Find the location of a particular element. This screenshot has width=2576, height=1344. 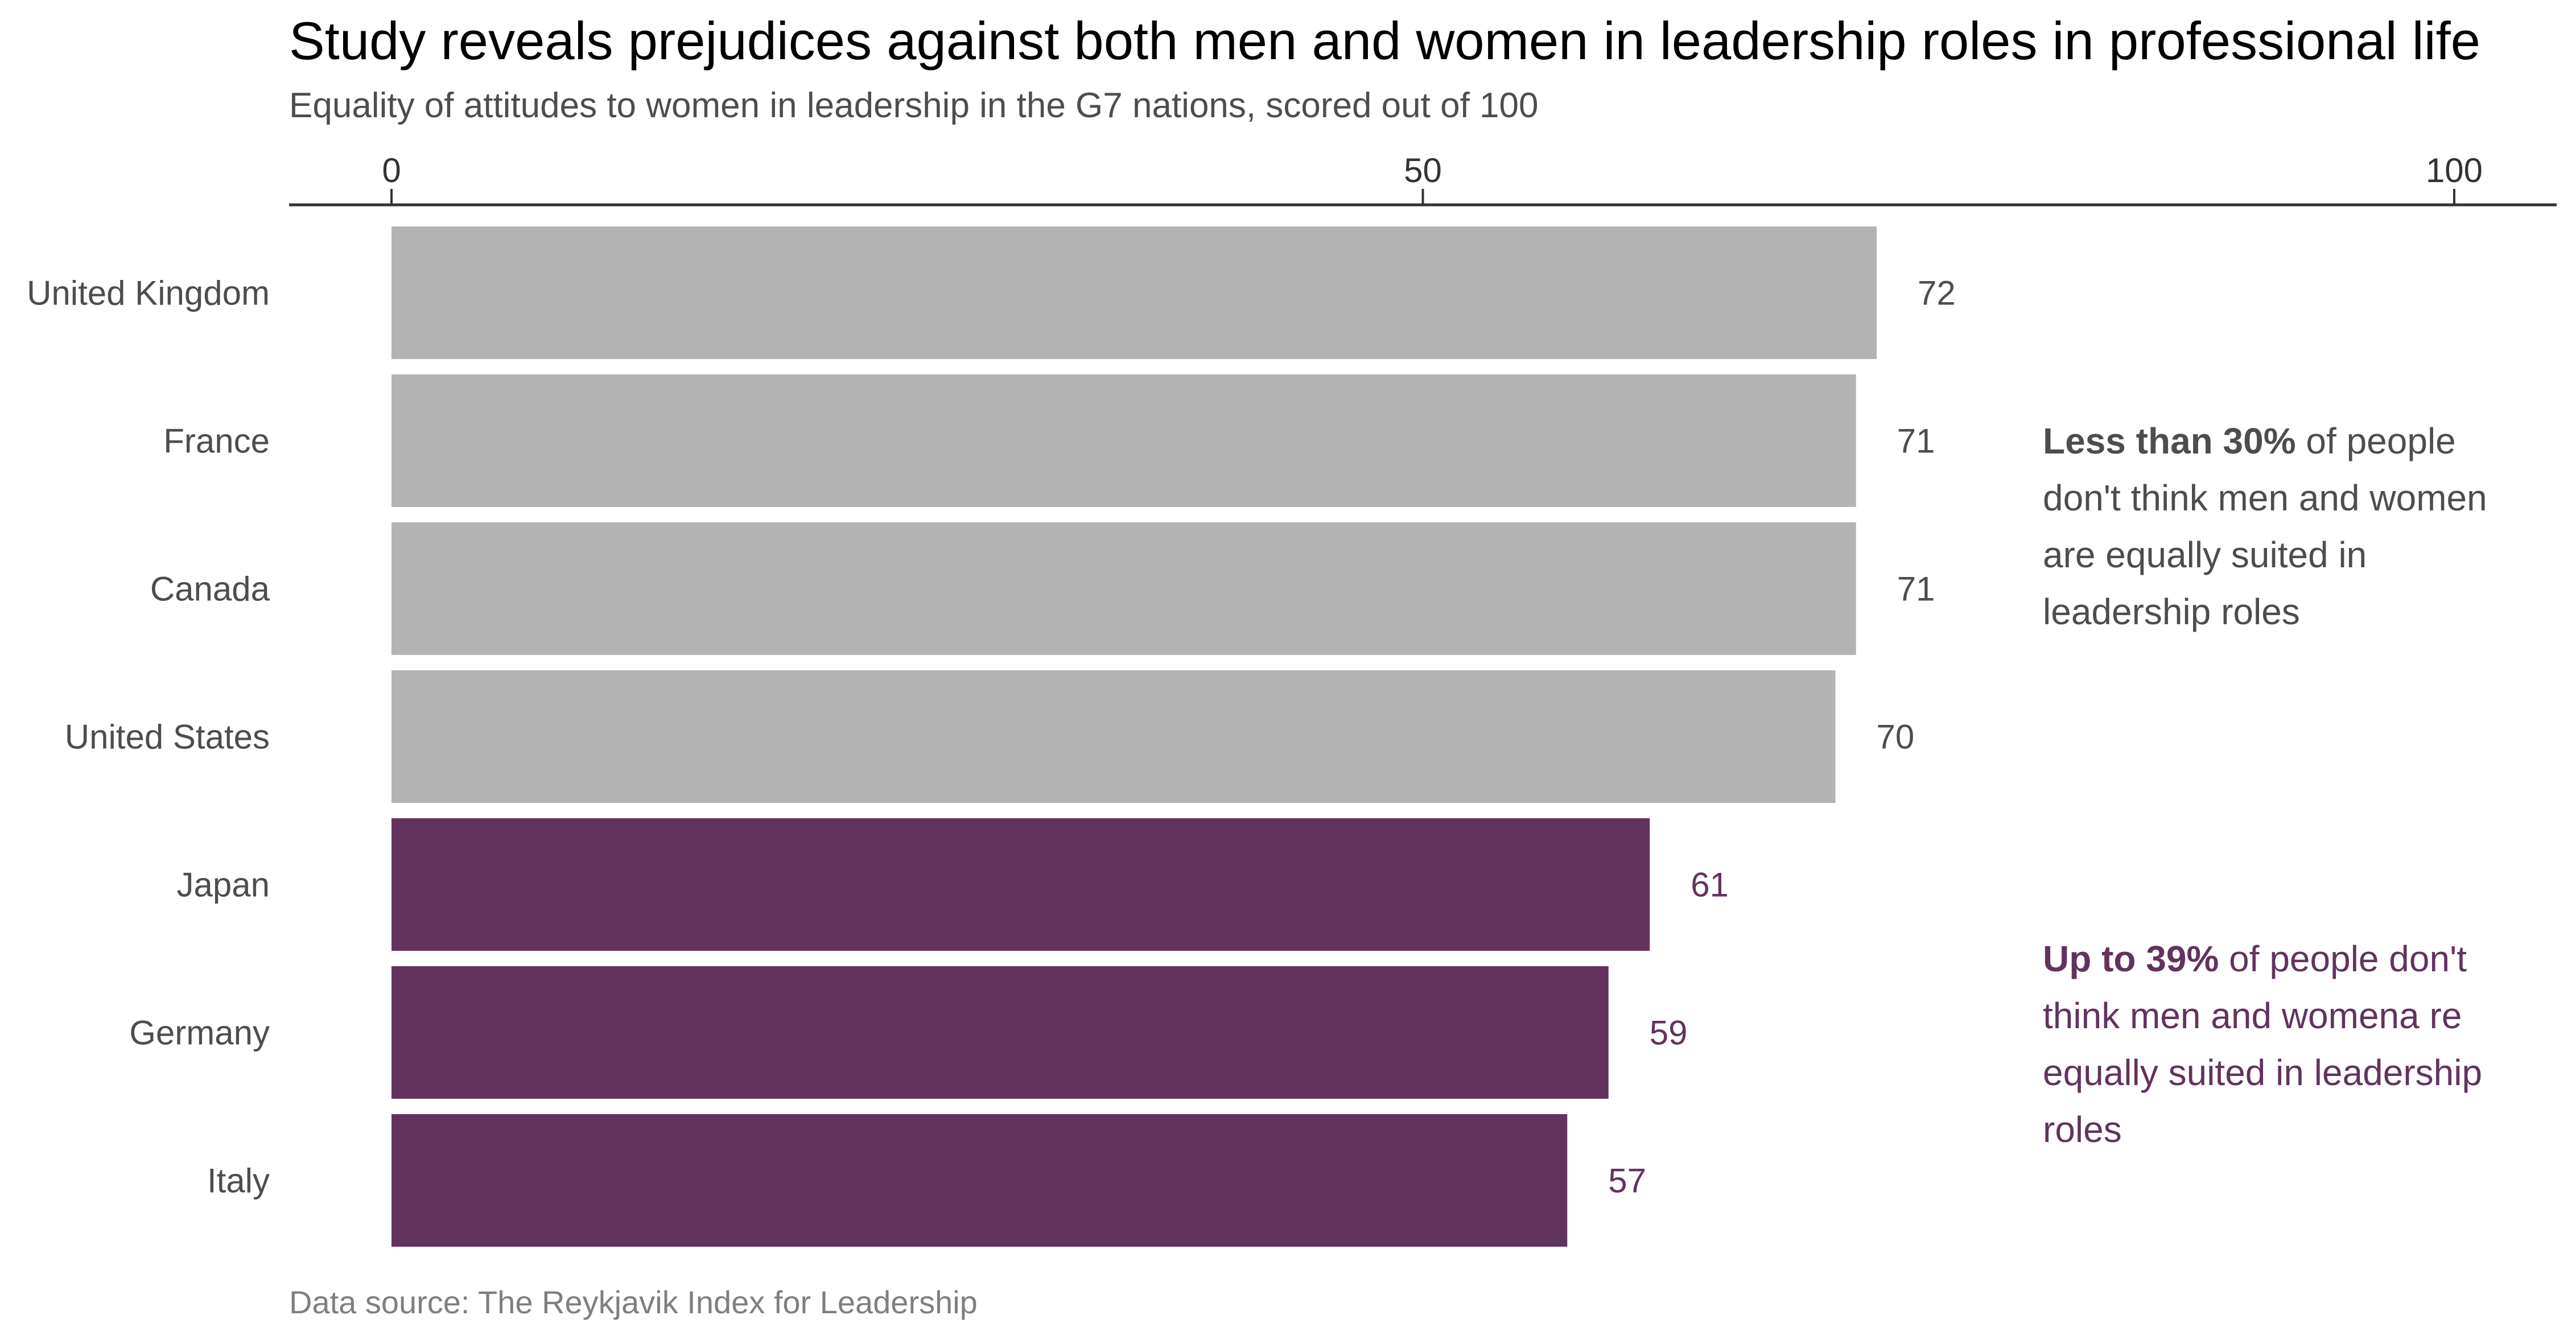

value-label: 61 is located at coordinates (1710, 885).